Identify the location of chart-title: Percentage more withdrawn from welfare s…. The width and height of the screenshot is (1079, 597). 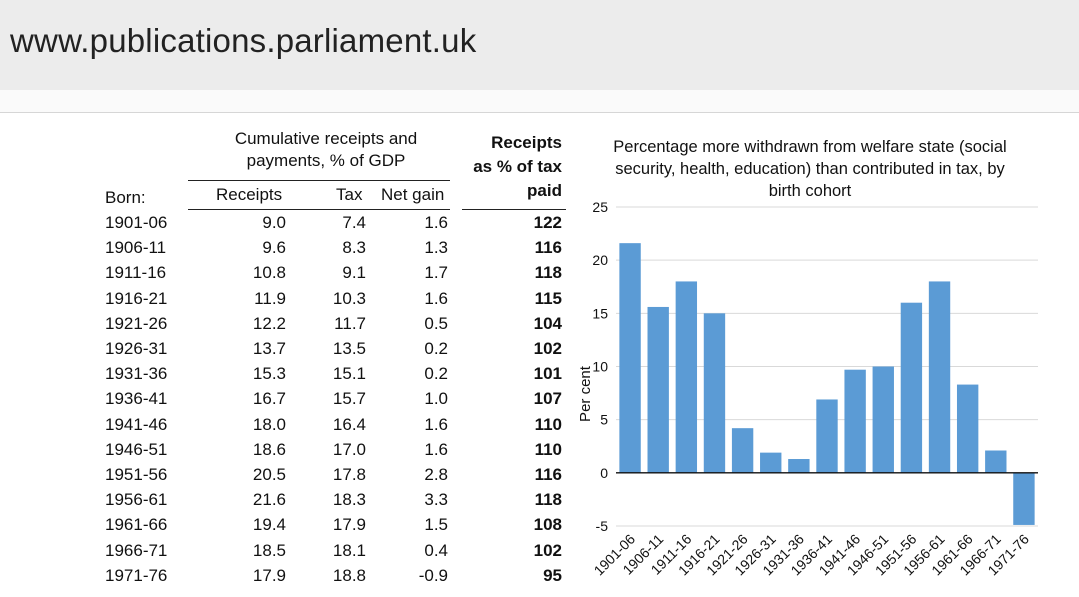
(809, 169).